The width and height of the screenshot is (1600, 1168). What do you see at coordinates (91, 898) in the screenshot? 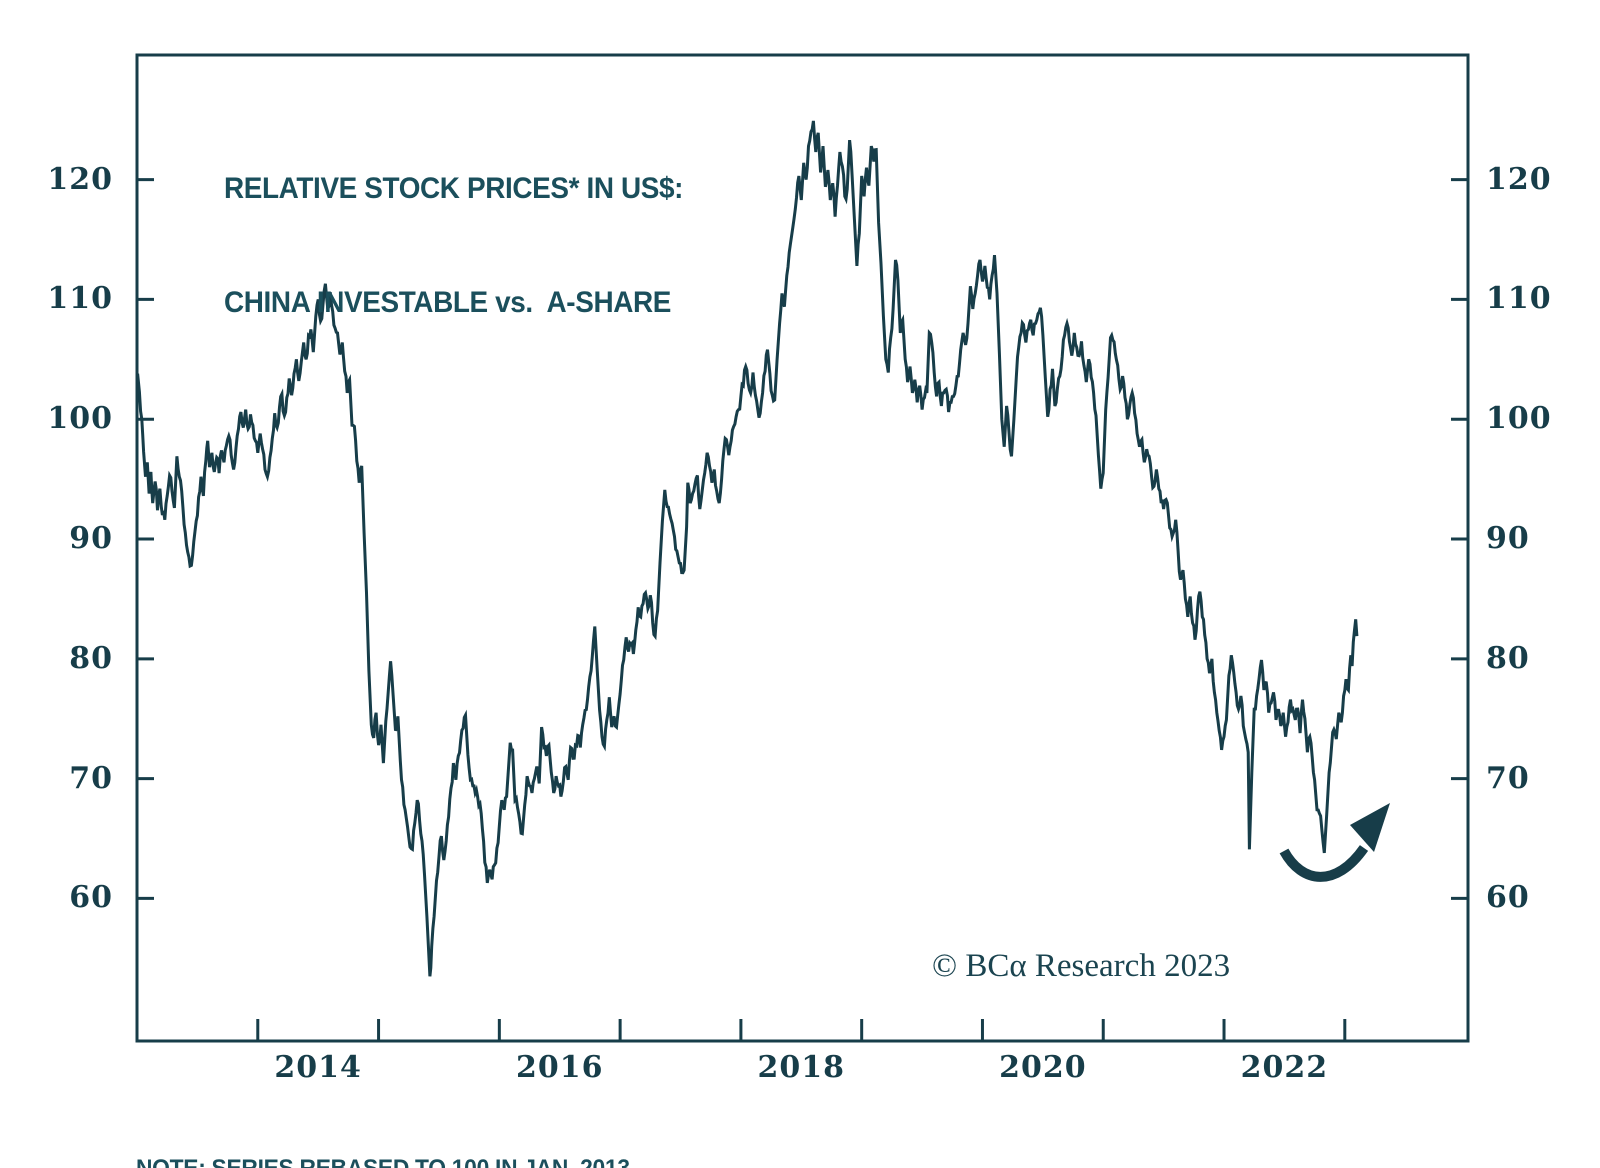
I see `y-tick-label-left: 60` at bounding box center [91, 898].